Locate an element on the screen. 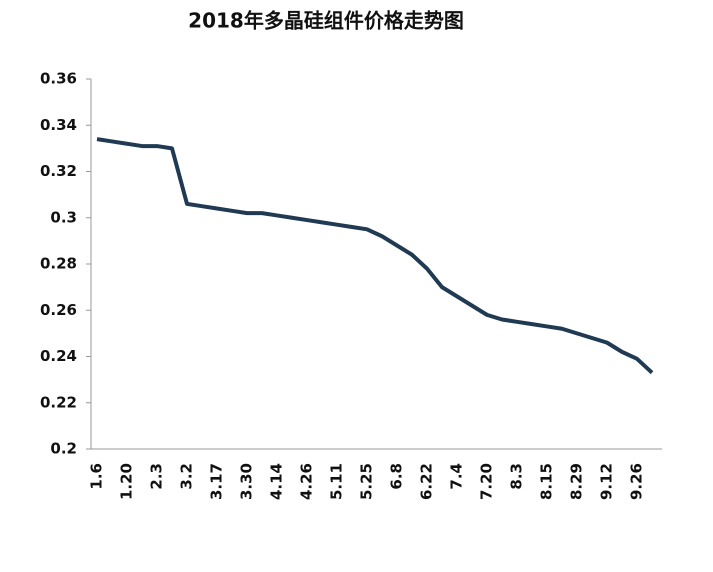  y-tick-label: 0.34 is located at coordinates (58, 125).